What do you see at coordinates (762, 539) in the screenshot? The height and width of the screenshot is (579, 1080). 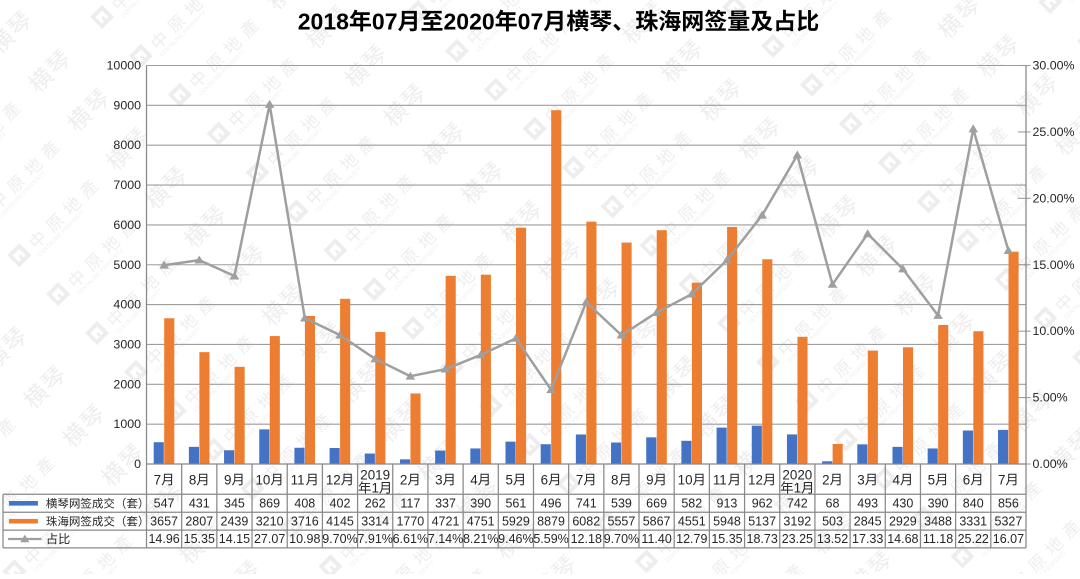 I see `svg-text: 18.73` at bounding box center [762, 539].